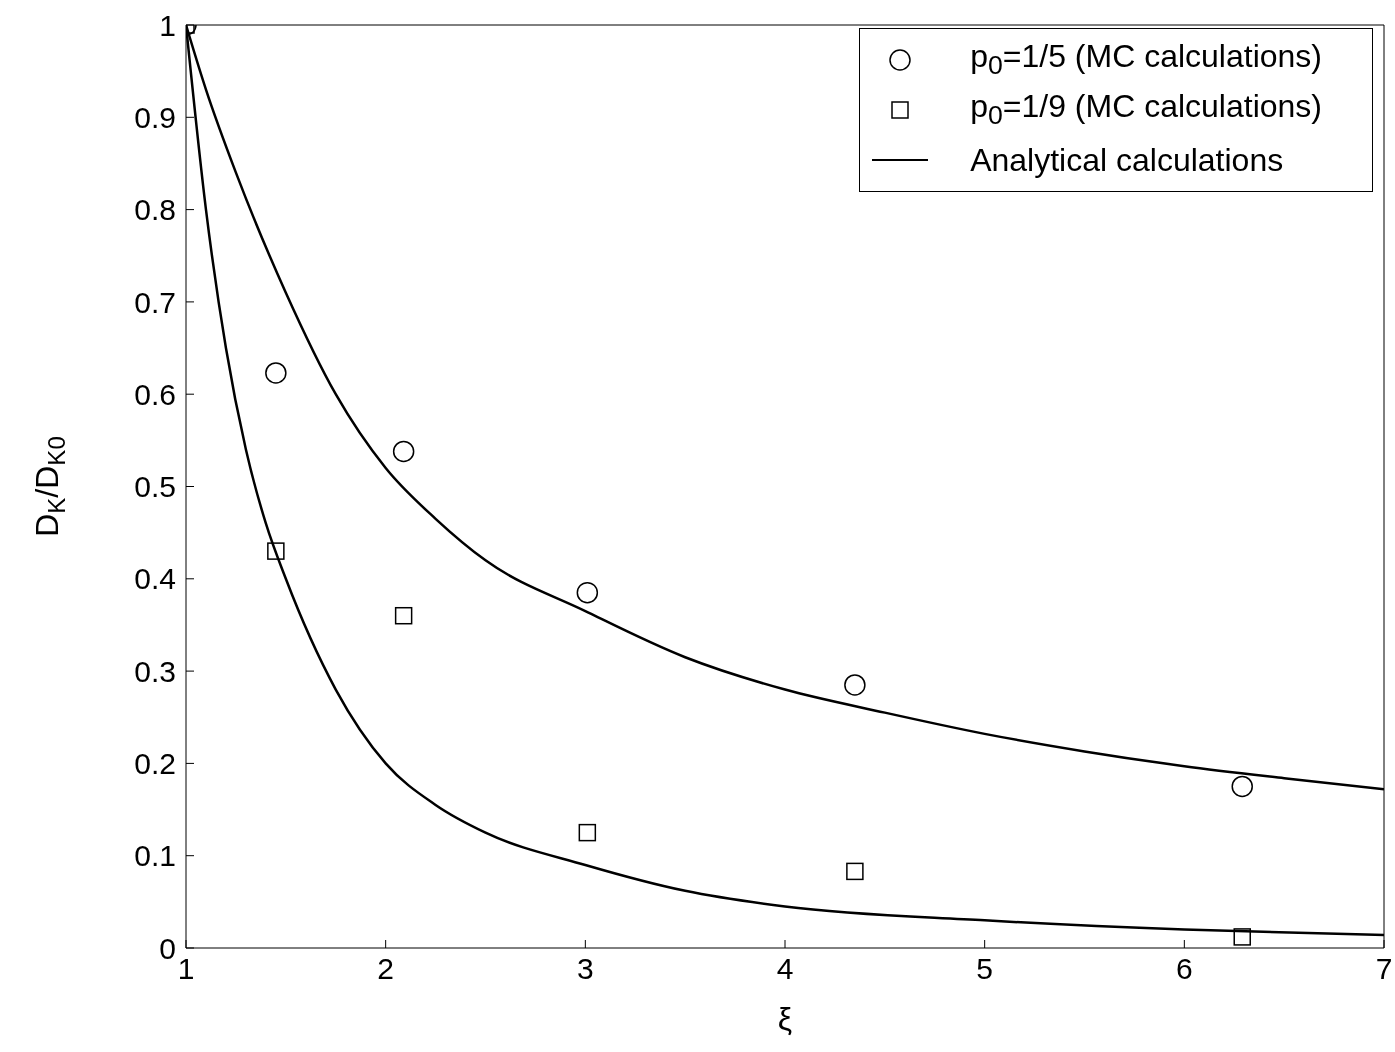 This screenshot has height=1052, width=1395. Describe the element at coordinates (155, 302) in the screenshot. I see `y-tick-label: 0.7` at that location.